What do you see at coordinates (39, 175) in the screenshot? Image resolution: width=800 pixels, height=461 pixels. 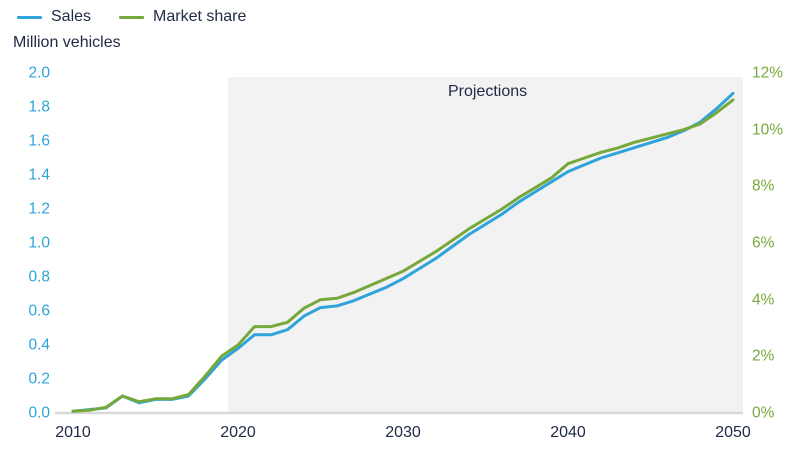 I see `left-axis-tick-label: 1.4` at bounding box center [39, 175].